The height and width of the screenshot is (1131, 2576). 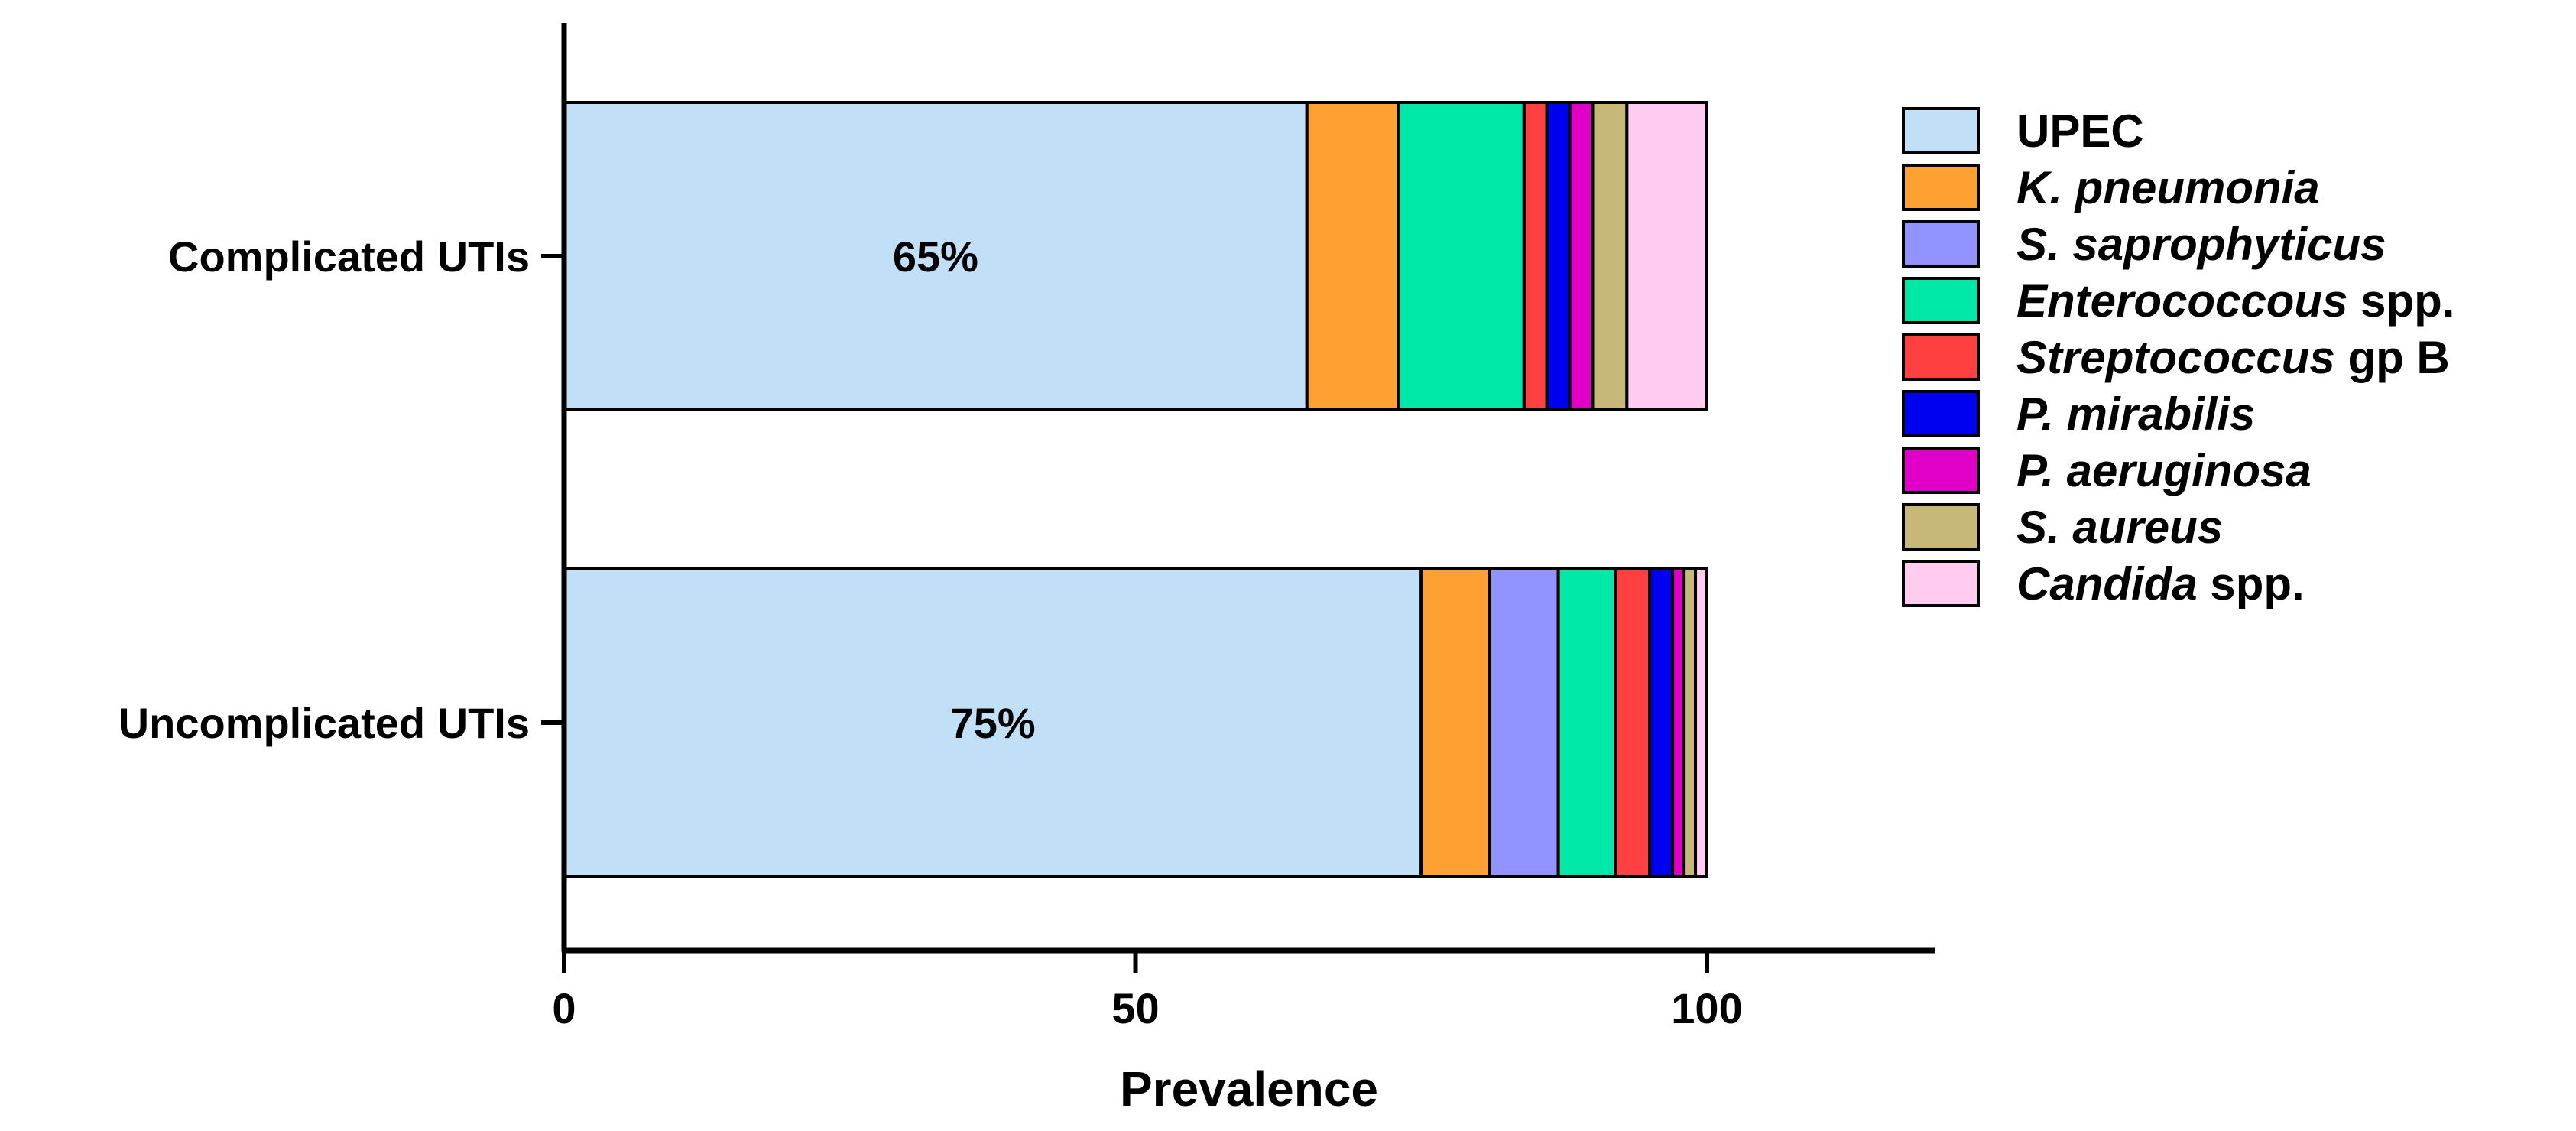 What do you see at coordinates (1610, 256) in the screenshot?
I see `bar-complicated-utis-s-aureus` at bounding box center [1610, 256].